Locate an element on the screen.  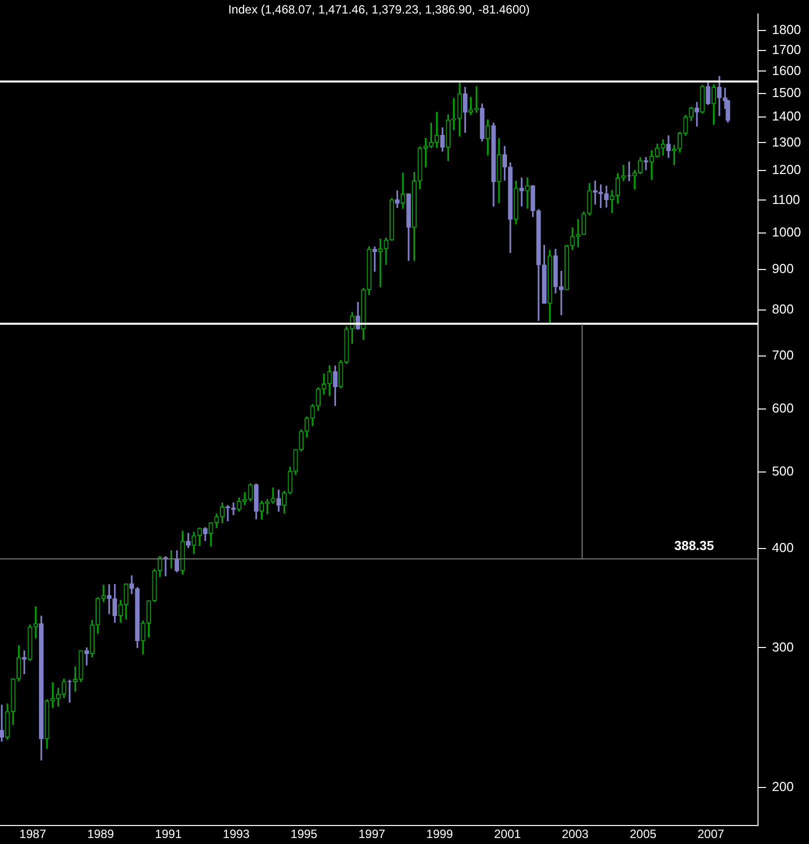
y-tick-label: 800 is located at coordinates (783, 308).